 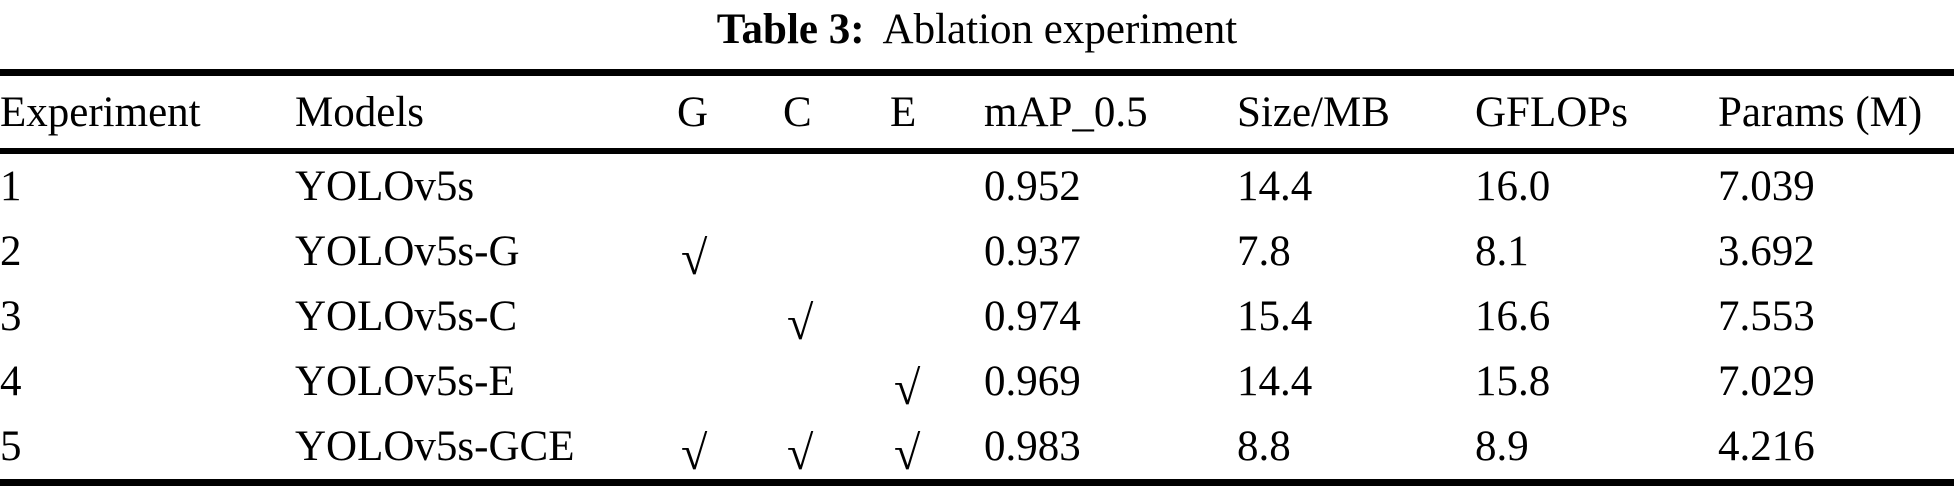 What do you see at coordinates (1032, 381) in the screenshot?
I see `cell-map05: 0.969` at bounding box center [1032, 381].